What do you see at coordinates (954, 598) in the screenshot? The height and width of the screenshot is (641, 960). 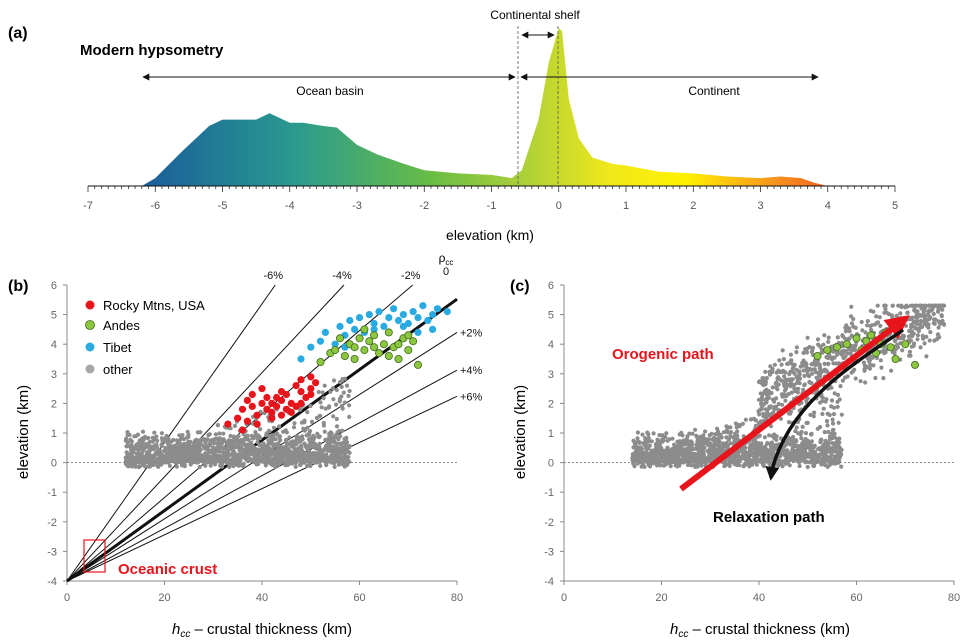 I see `x-tick-label: 80` at bounding box center [954, 598].